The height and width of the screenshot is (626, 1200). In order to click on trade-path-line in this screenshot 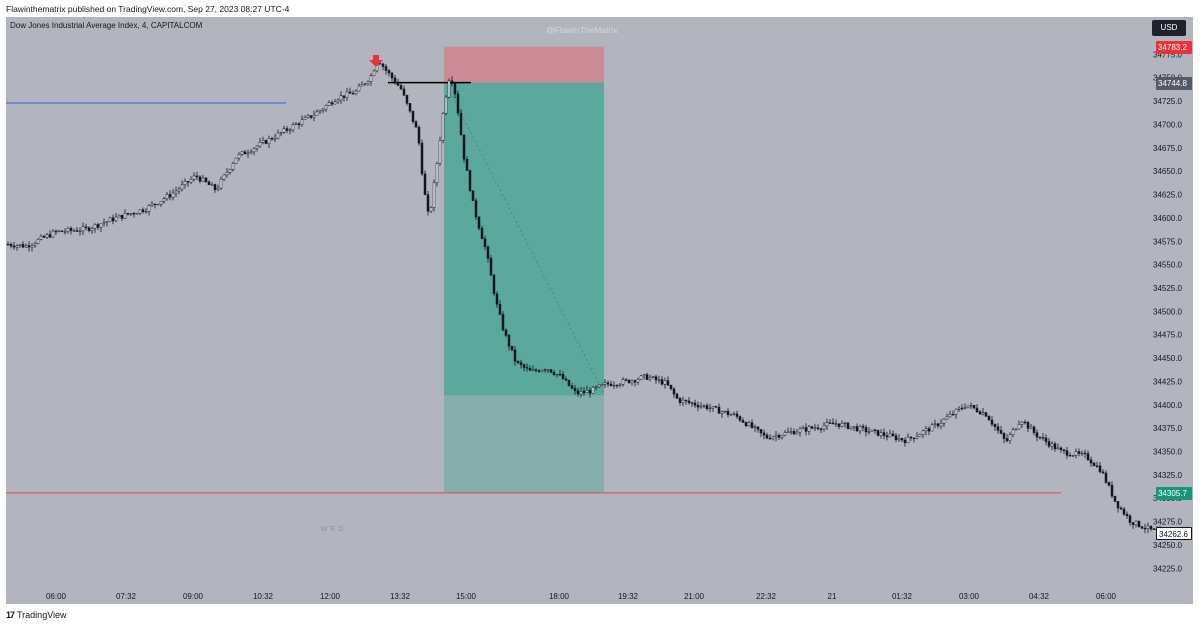, I will do `click(527, 242)`.